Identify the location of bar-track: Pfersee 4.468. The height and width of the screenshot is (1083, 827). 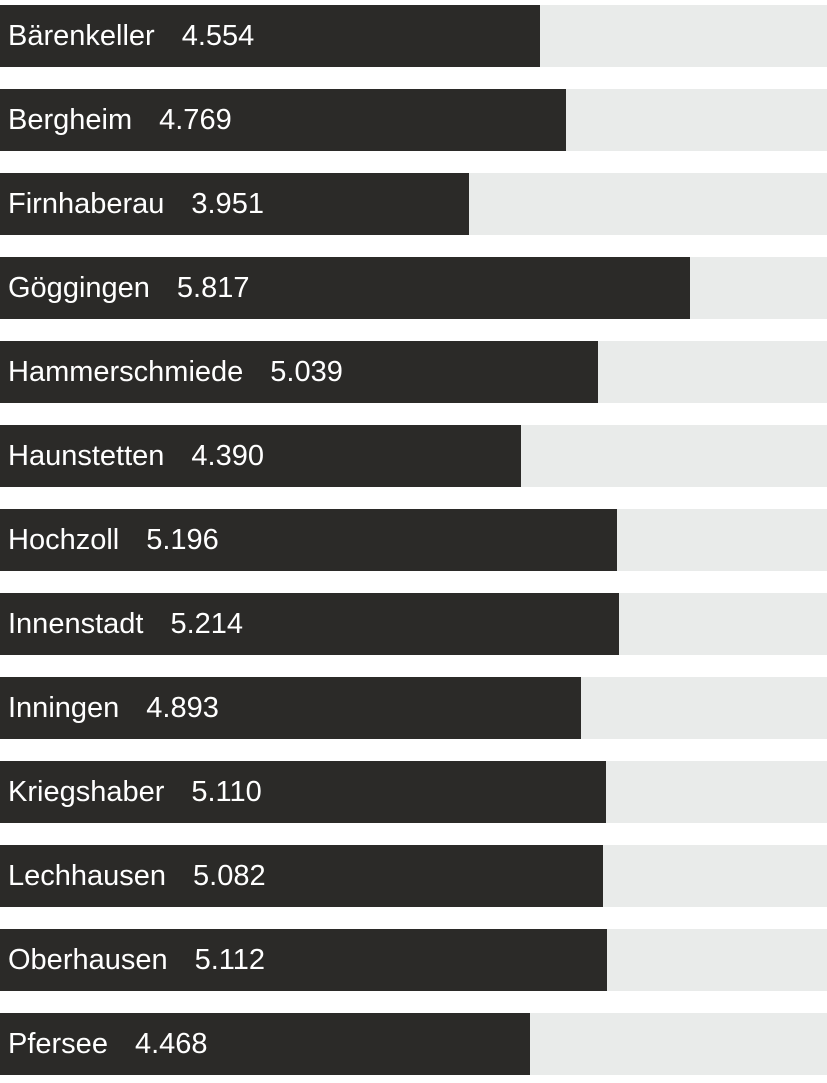
(413, 1044).